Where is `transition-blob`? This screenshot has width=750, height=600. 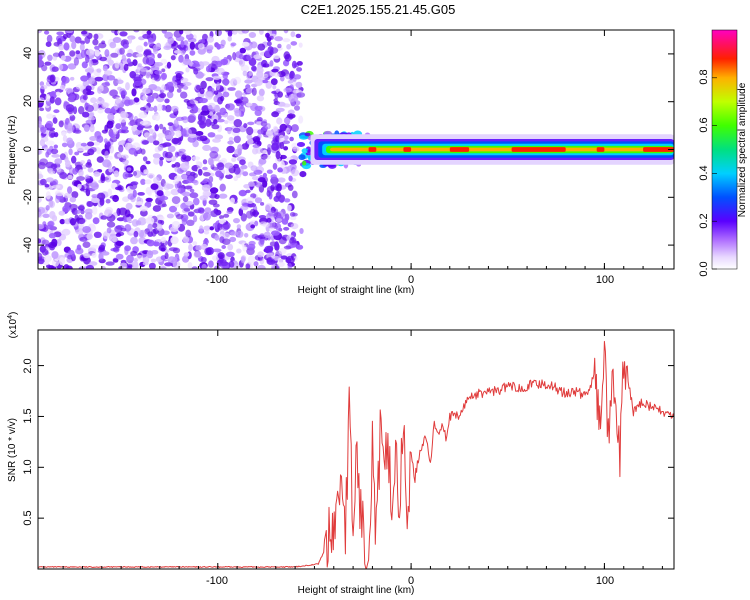 transition-blob is located at coordinates (304, 163).